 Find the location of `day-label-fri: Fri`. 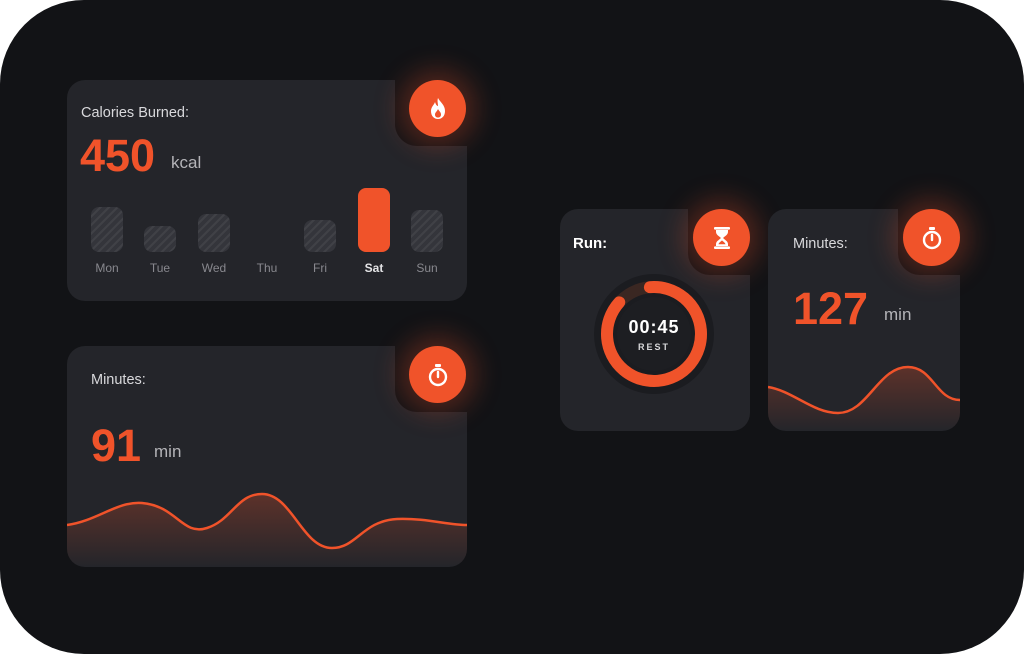

day-label-fri: Fri is located at coordinates (320, 268).